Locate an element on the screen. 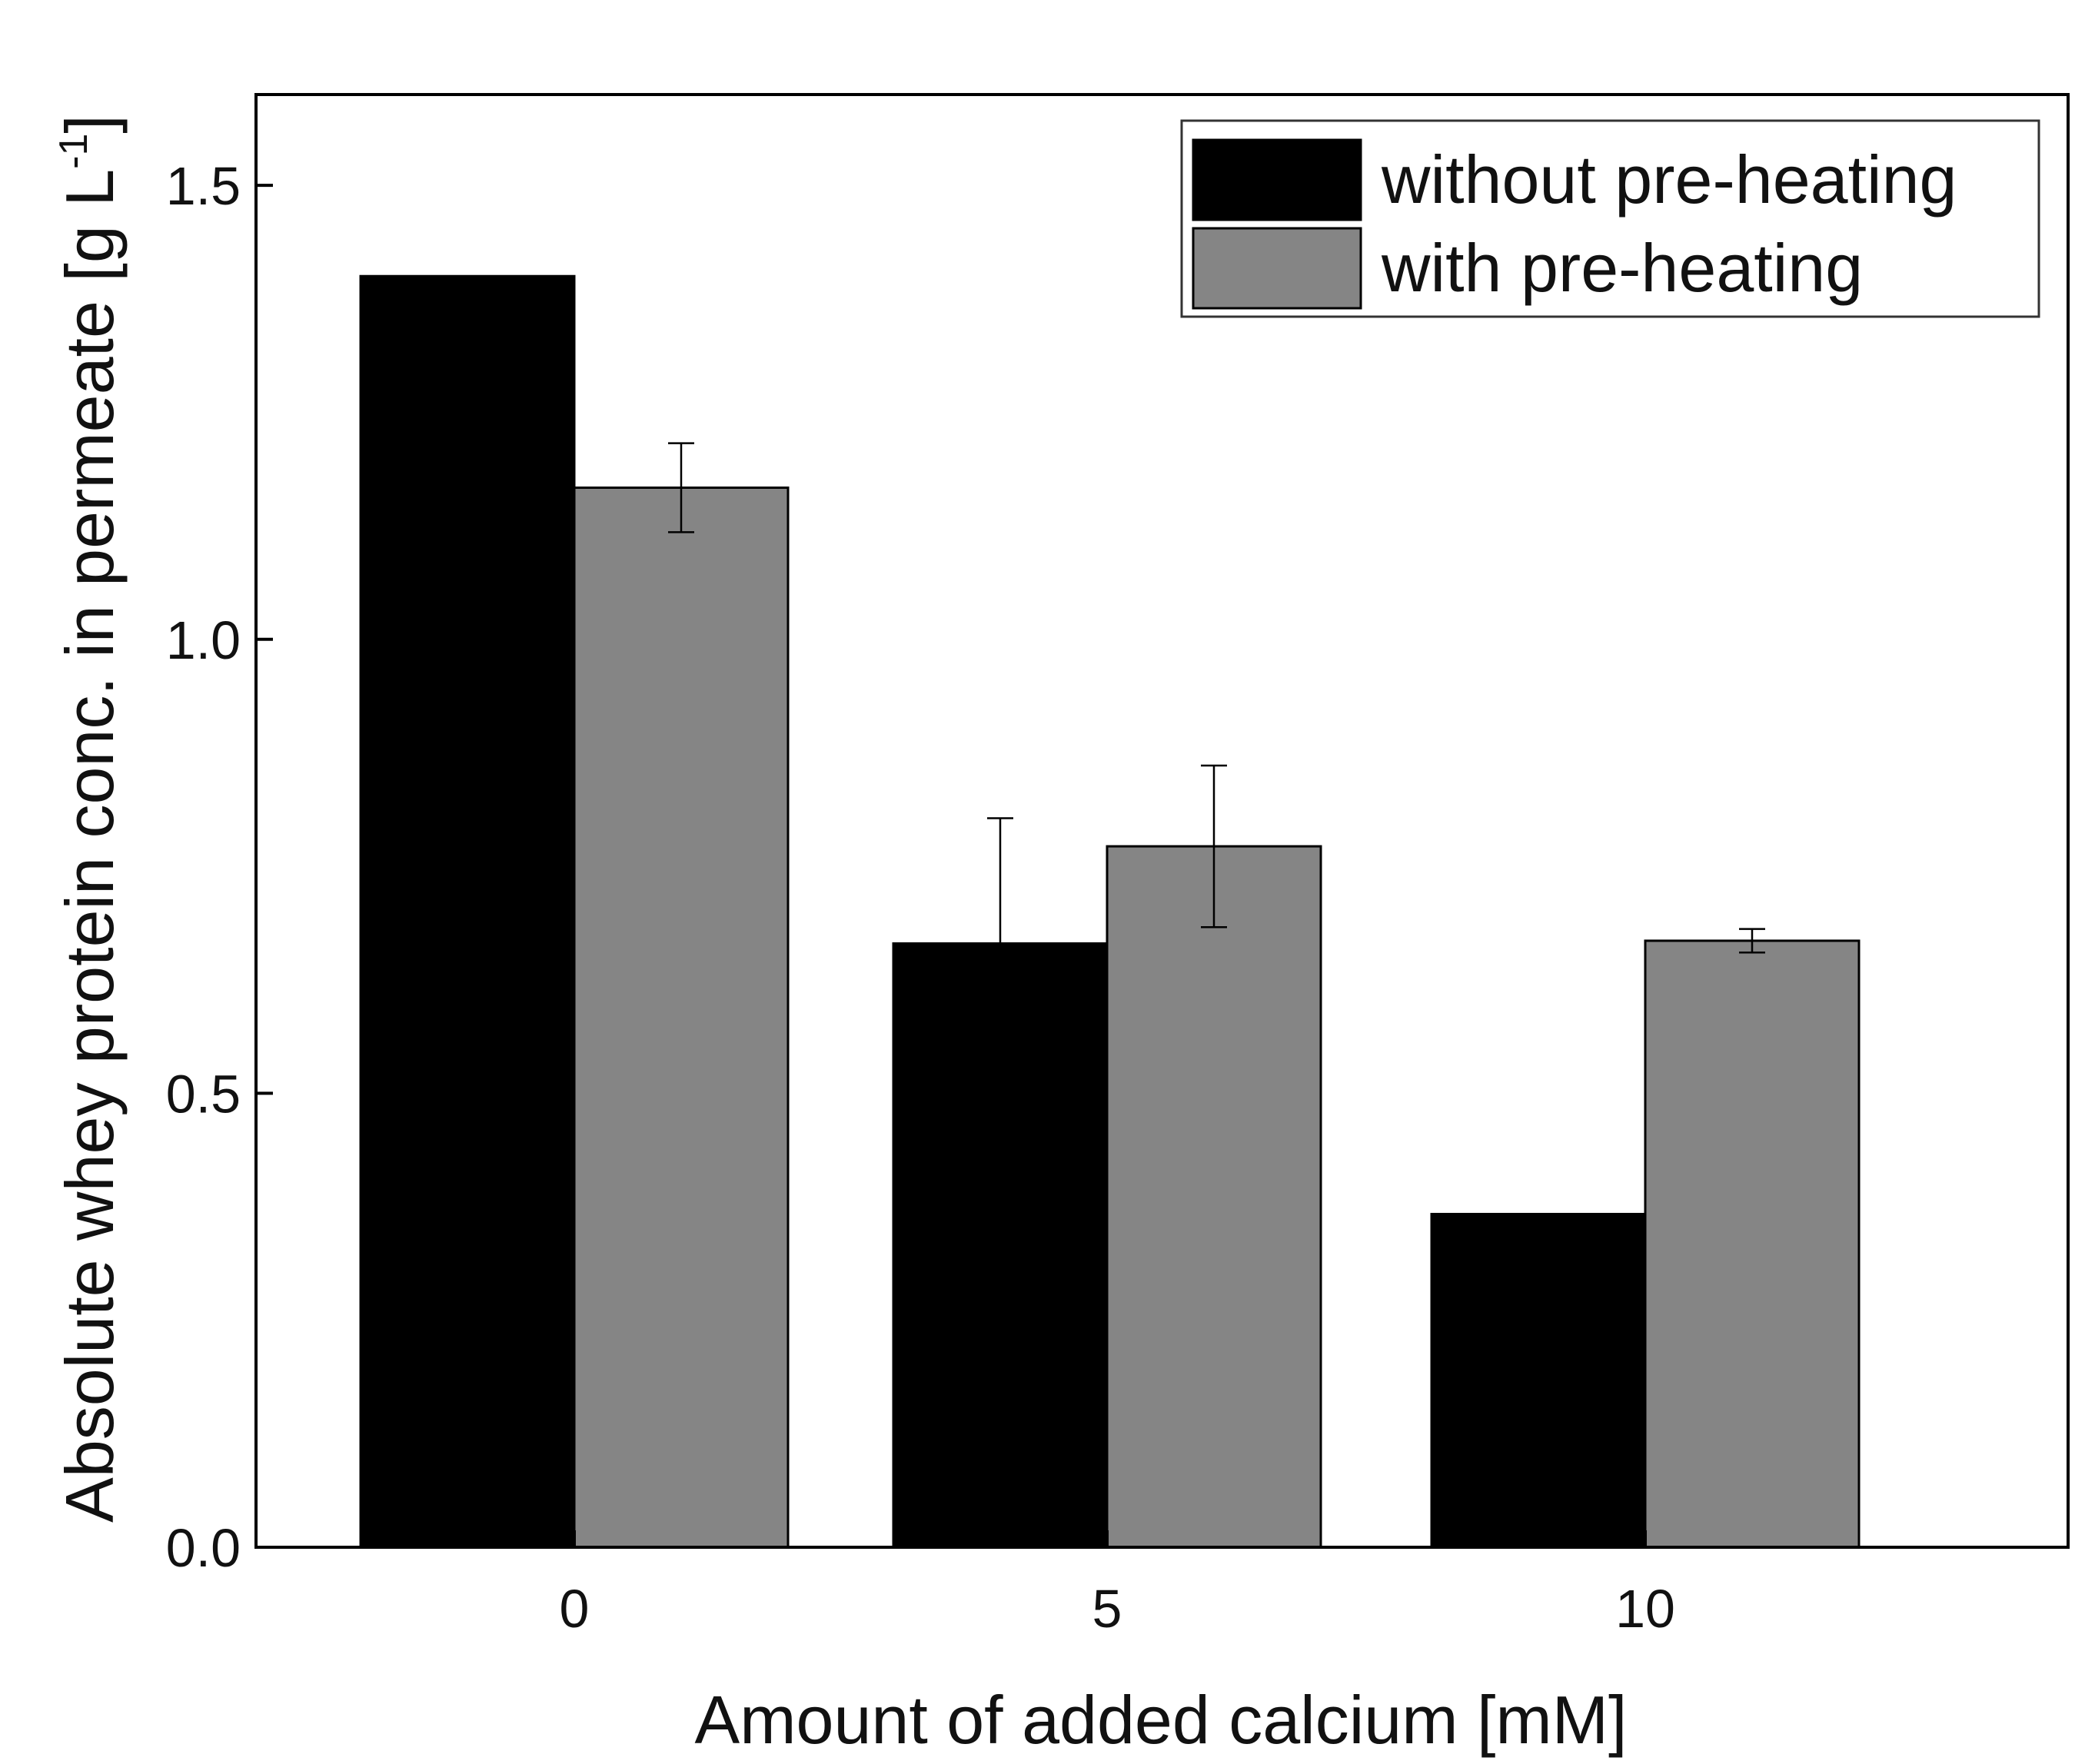 The image size is (2085, 1764). y-axis-title-superscript: -1 is located at coordinates (74, 151).